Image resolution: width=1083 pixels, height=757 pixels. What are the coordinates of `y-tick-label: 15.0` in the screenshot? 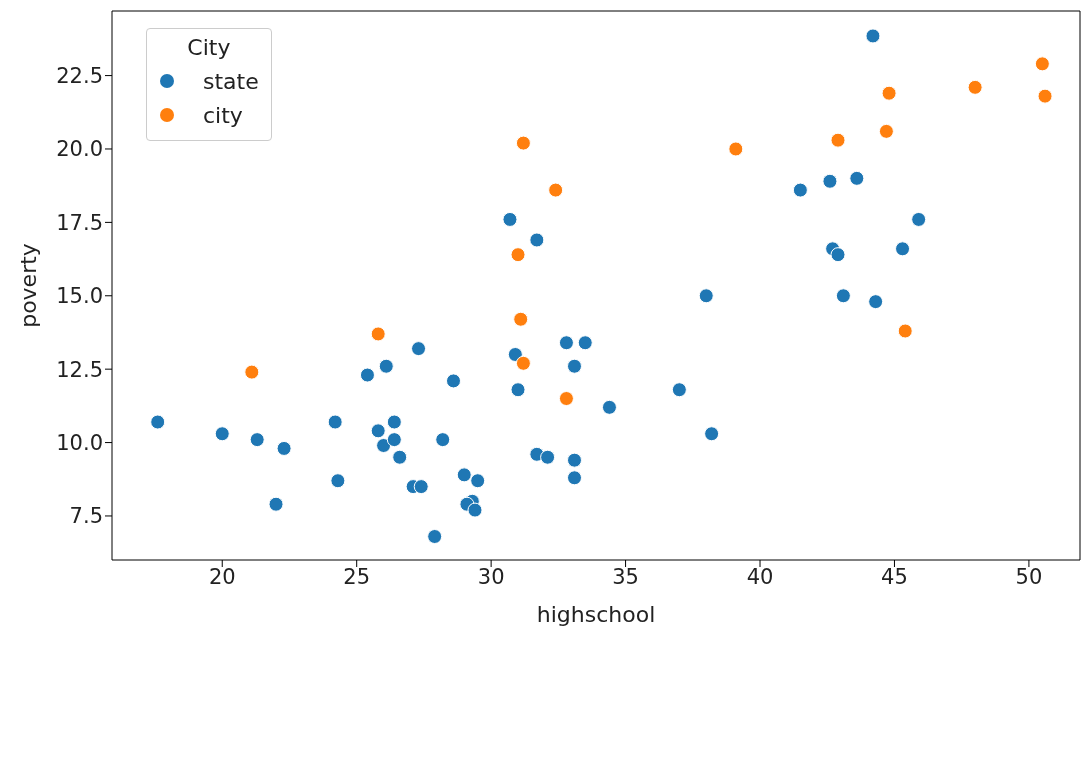 It's located at (79, 296).